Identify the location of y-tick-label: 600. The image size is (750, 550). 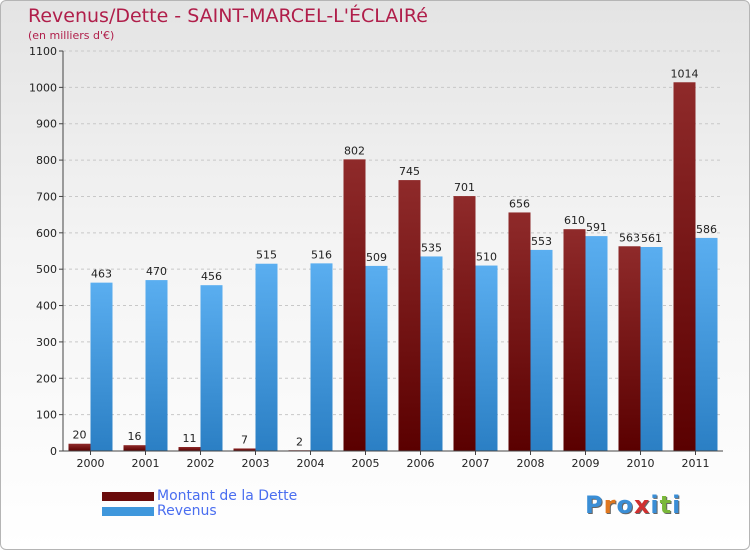
(46, 233).